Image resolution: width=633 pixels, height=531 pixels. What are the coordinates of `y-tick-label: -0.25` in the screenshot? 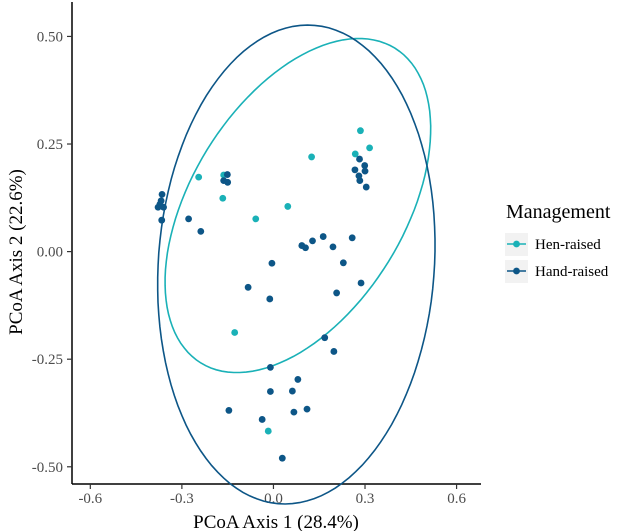 It's located at (47, 360).